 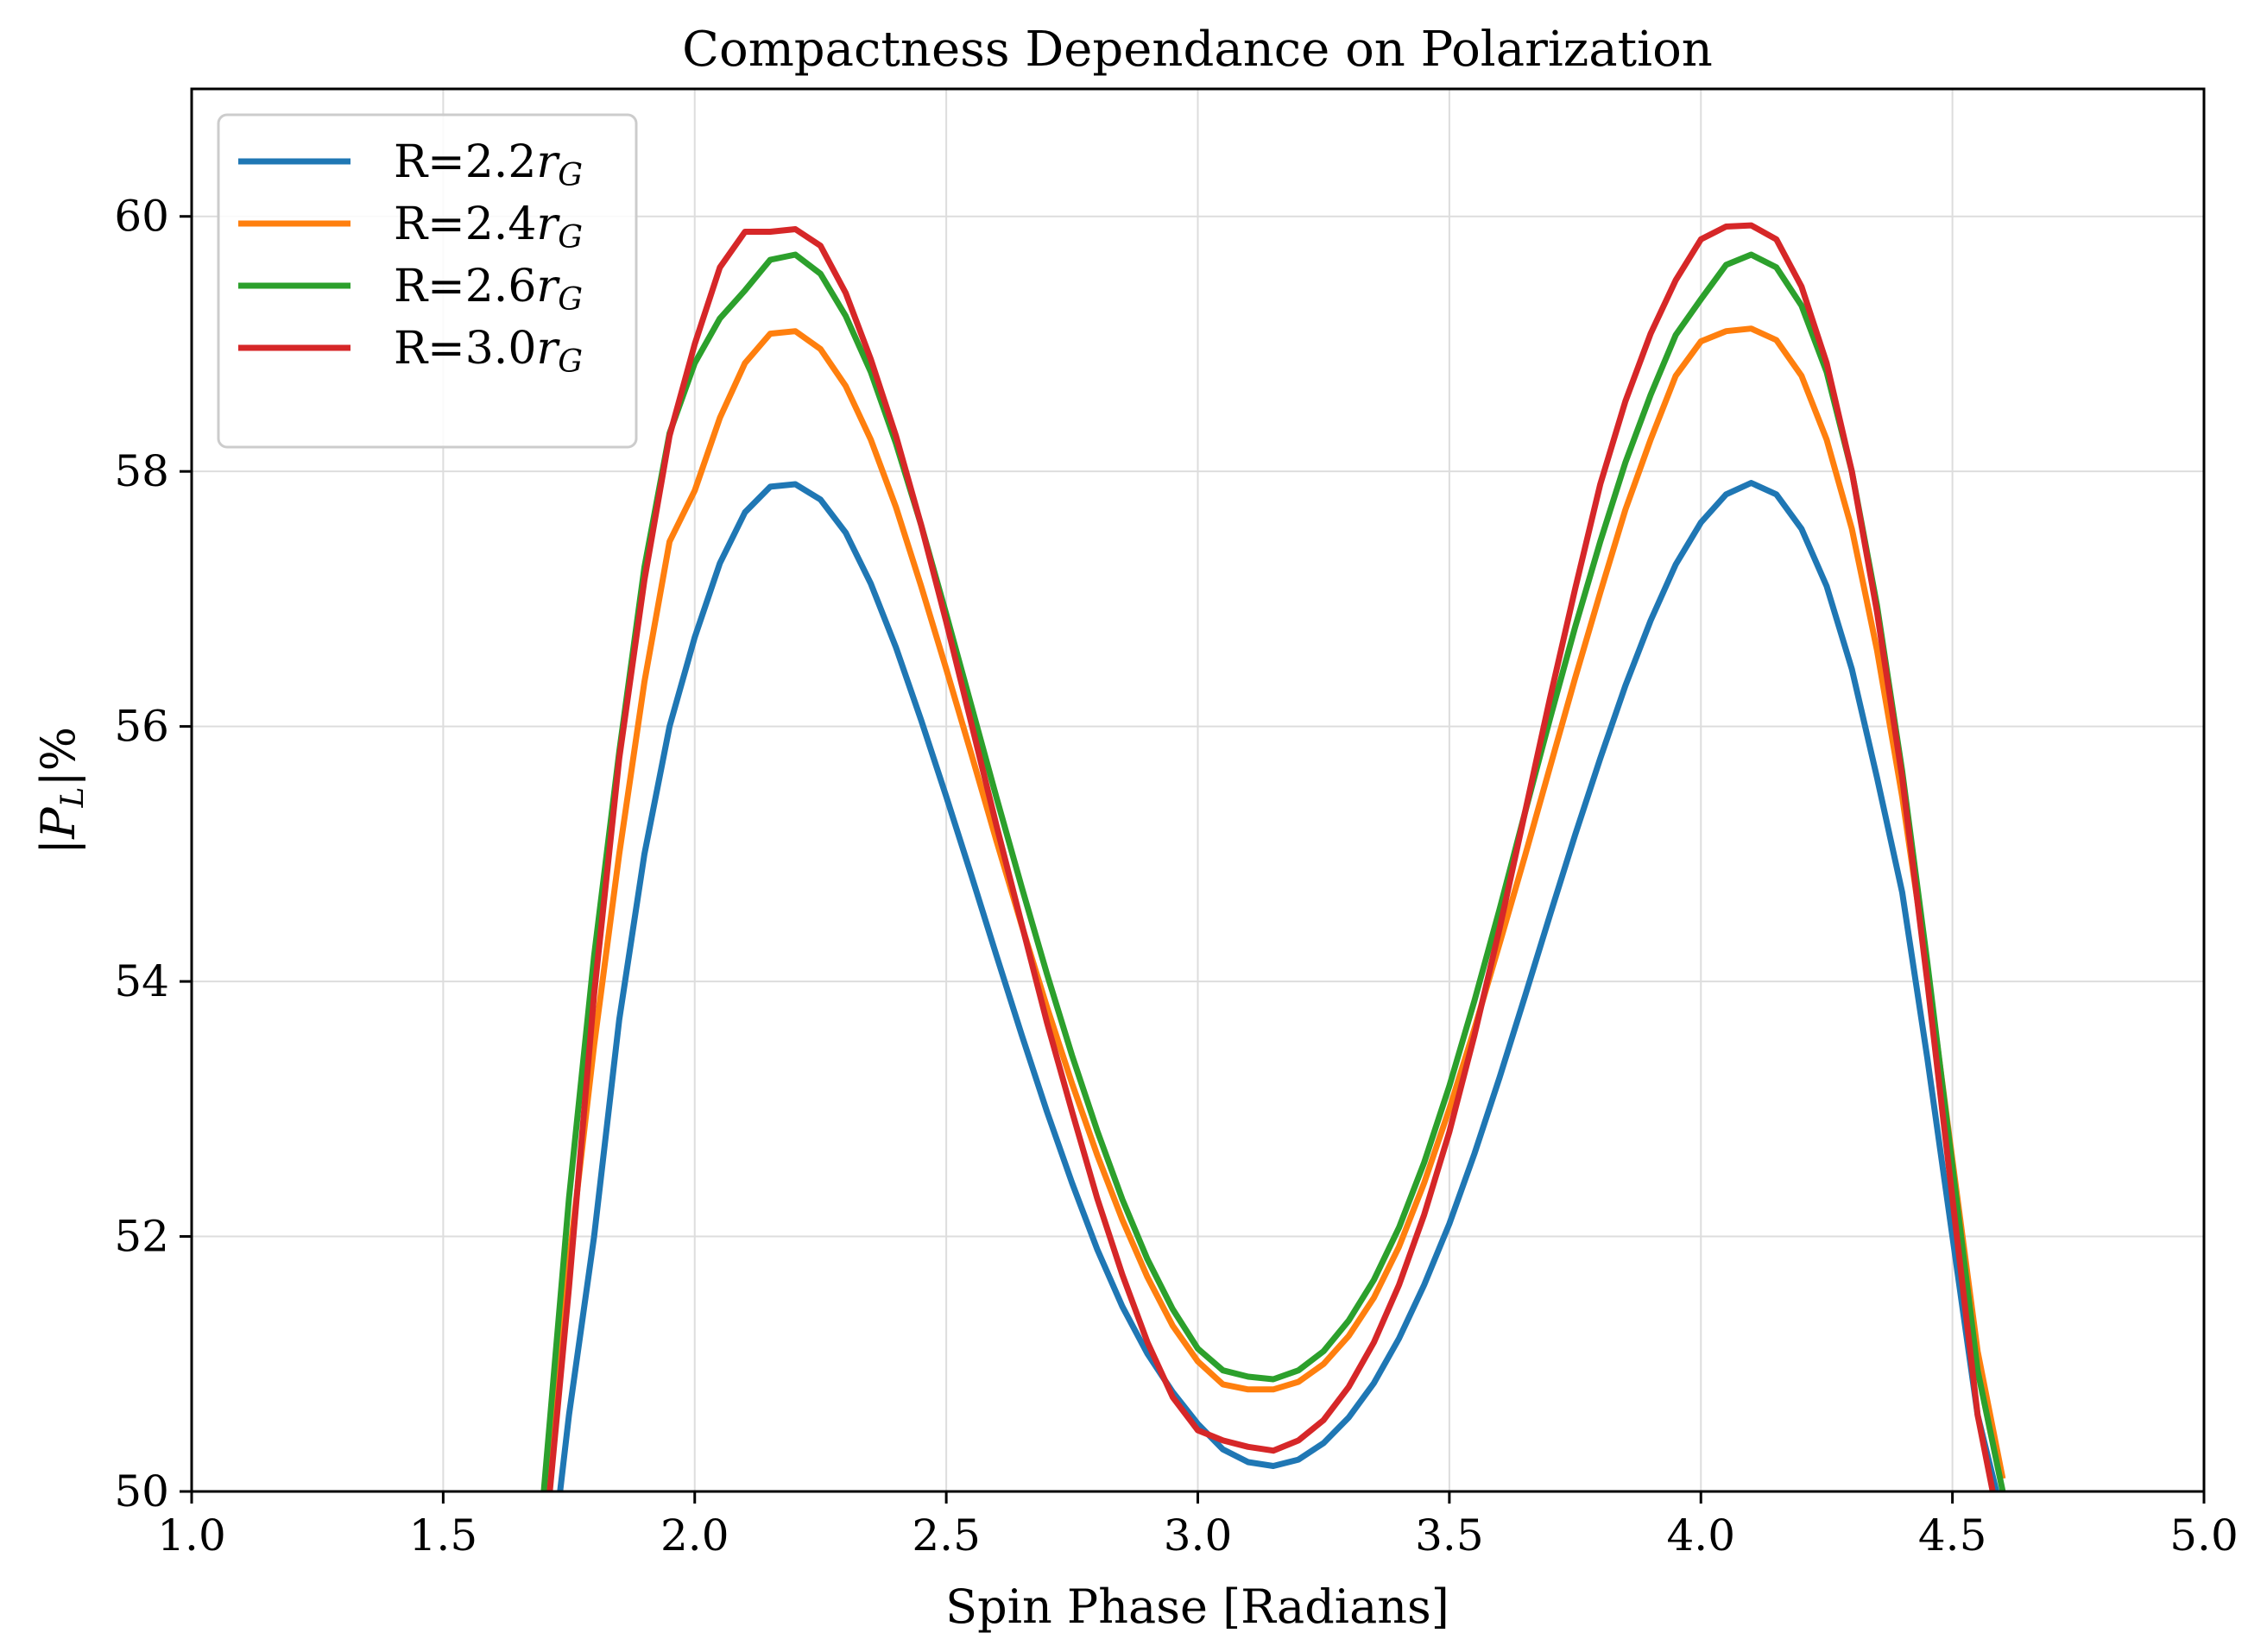 What do you see at coordinates (2204, 1535) in the screenshot?
I see `x-tick-label: 5.0` at bounding box center [2204, 1535].